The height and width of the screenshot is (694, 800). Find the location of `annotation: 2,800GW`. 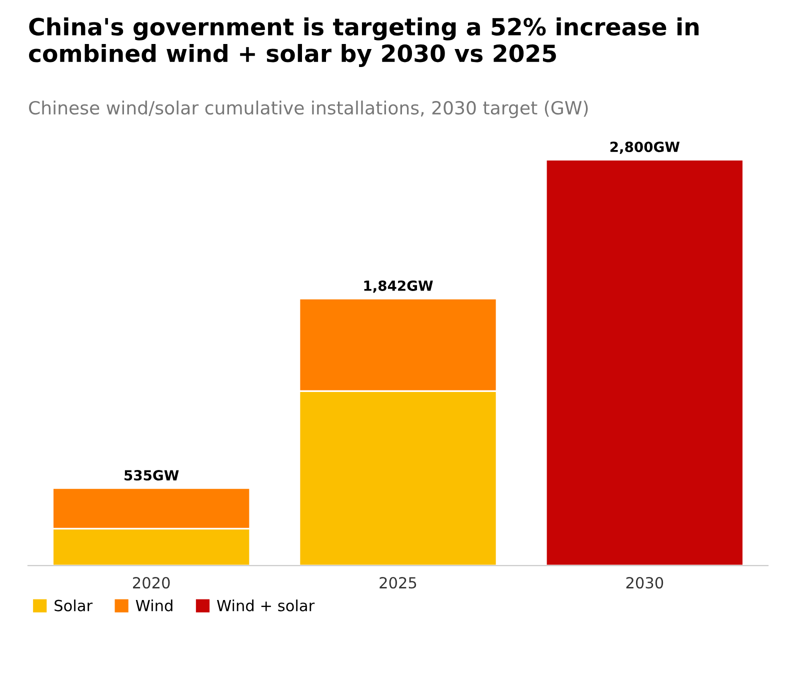

annotation: 2,800GW is located at coordinates (645, 148).